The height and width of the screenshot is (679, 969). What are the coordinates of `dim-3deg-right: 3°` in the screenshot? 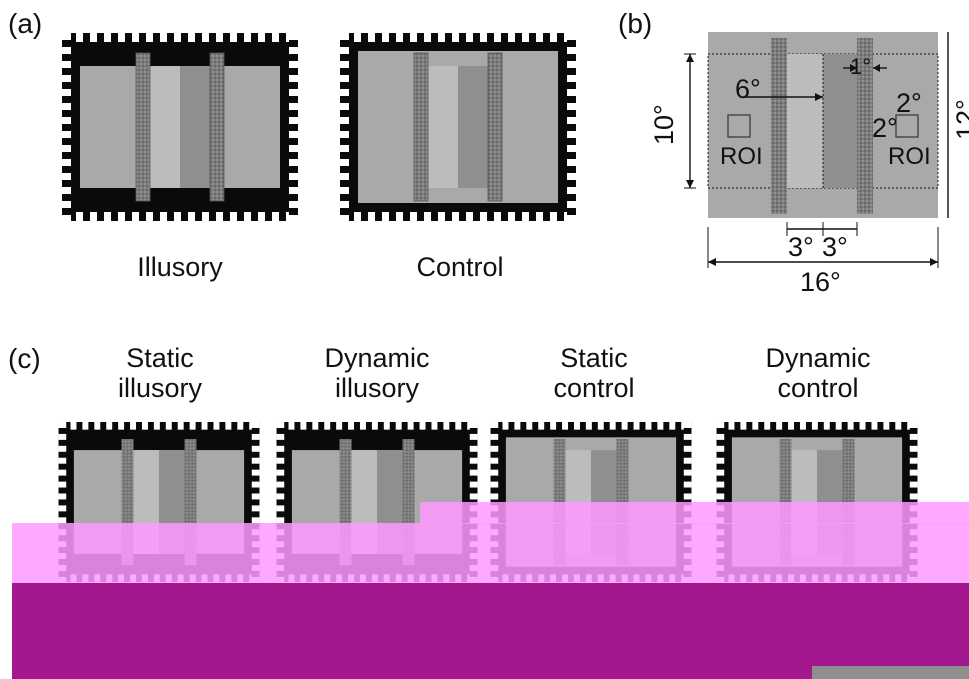 It's located at (835, 247).